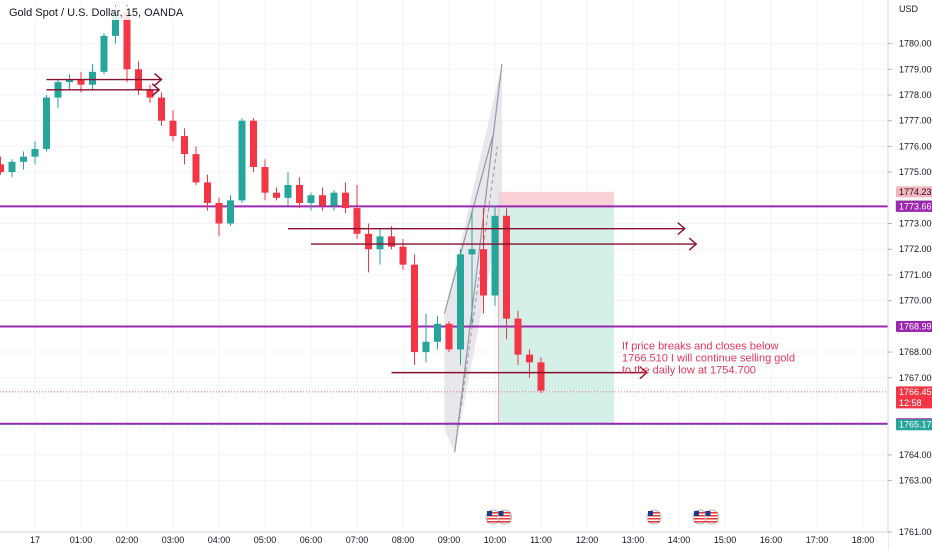 Image resolution: width=932 pixels, height=550 pixels. I want to click on channel-line-mid, so click(477, 286).